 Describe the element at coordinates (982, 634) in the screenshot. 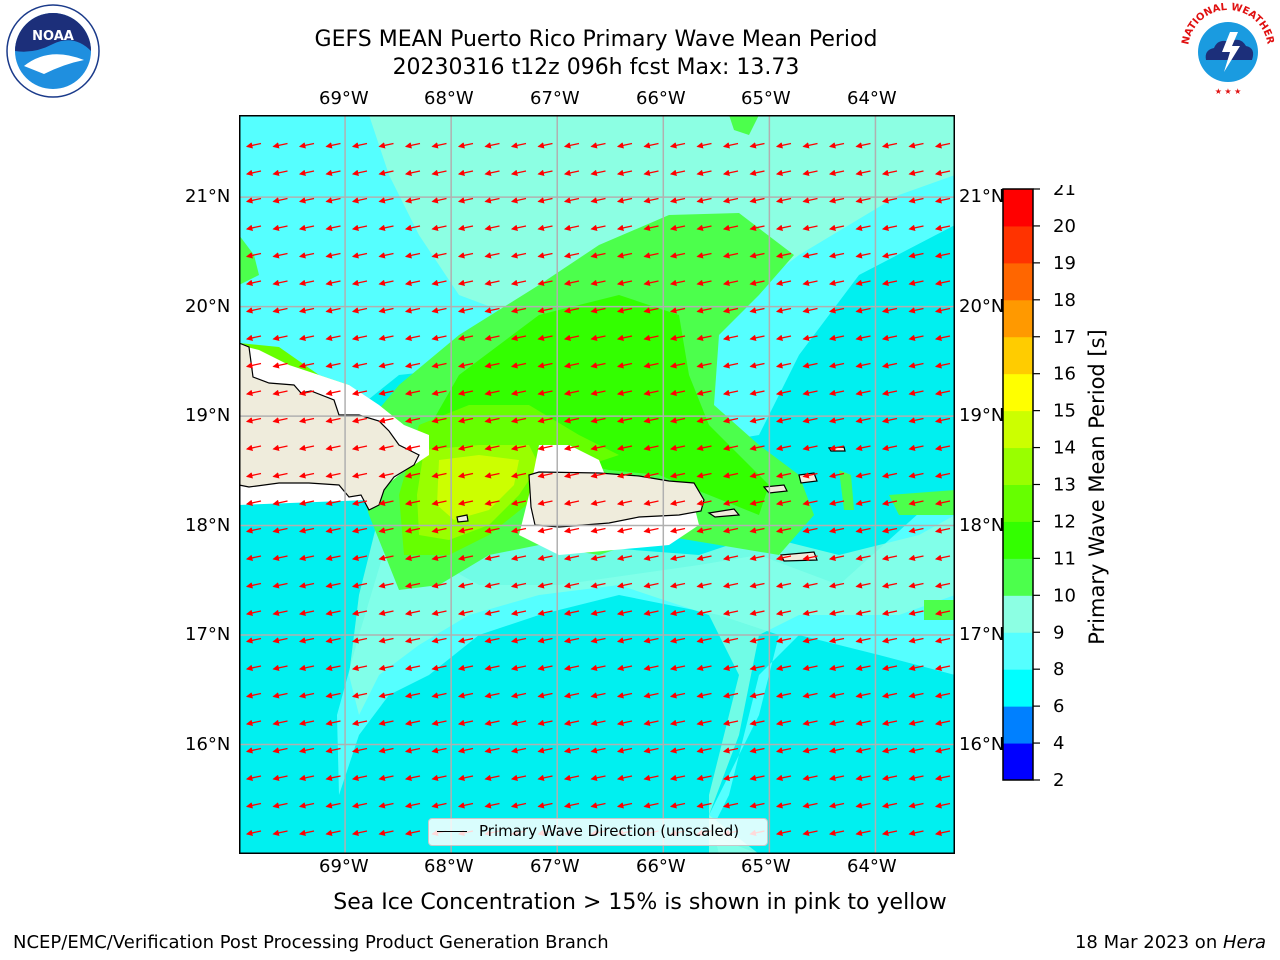

I see `right-lat-tick-17n: 17°N` at that location.